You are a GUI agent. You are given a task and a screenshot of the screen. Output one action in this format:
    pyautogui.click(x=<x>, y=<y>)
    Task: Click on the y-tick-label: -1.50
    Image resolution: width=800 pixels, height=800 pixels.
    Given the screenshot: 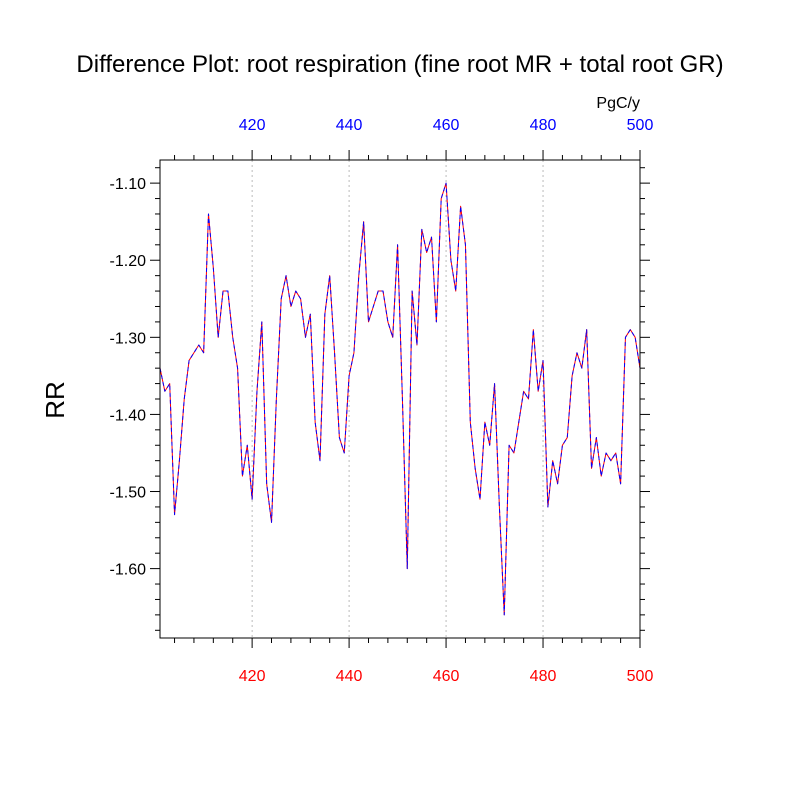 What is the action you would take?
    pyautogui.click(x=128, y=493)
    